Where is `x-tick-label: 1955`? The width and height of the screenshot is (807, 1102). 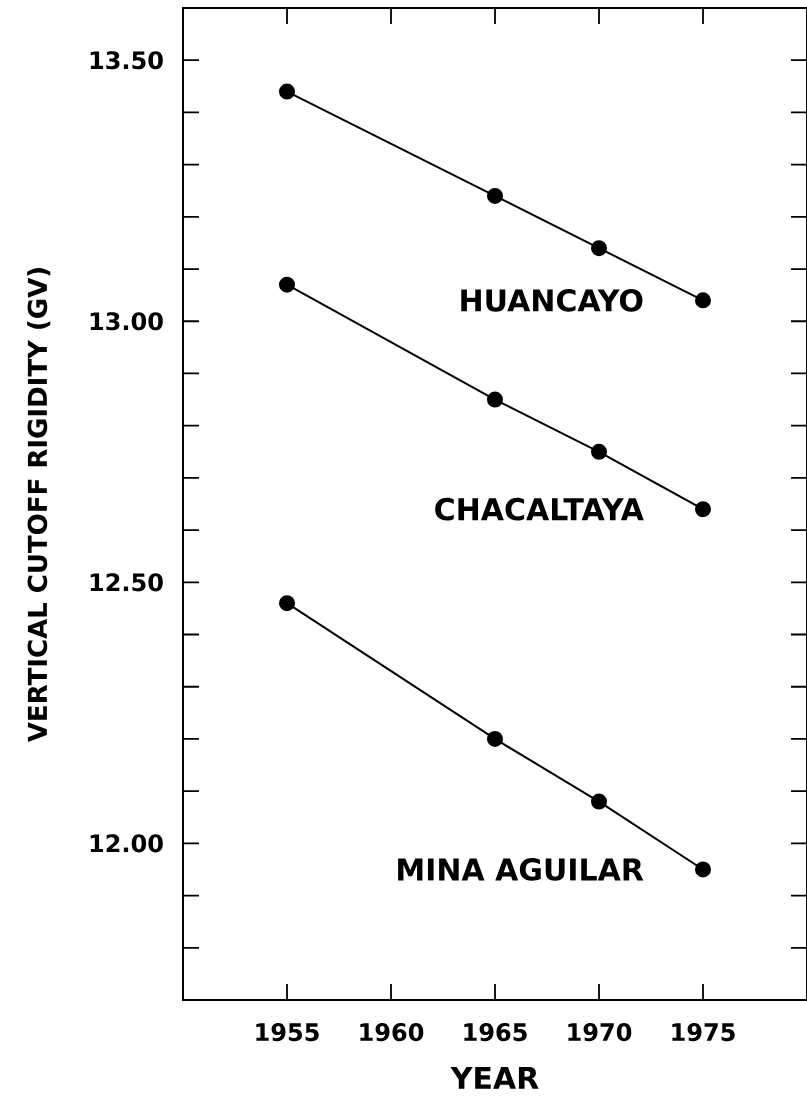
x-tick-label: 1955 is located at coordinates (287, 1032).